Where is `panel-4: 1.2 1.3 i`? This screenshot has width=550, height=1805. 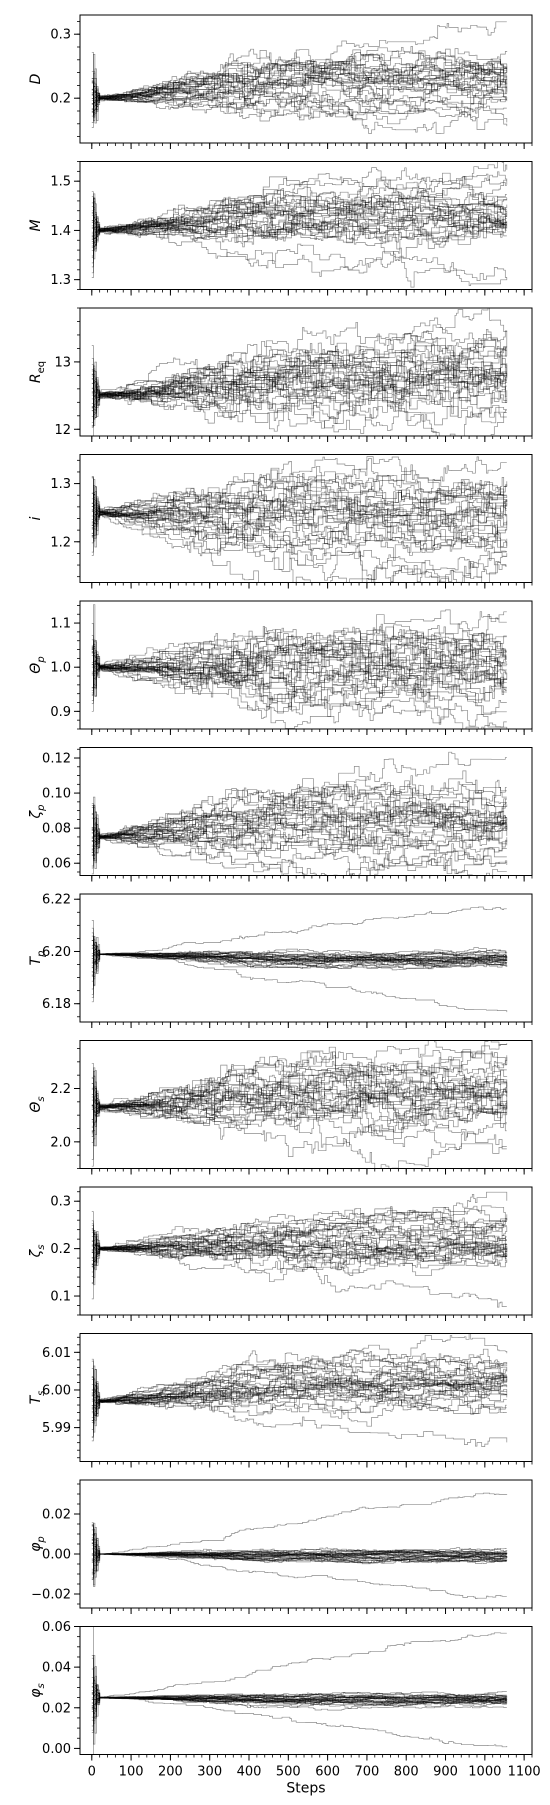 panel-4: 1.2 1.3 i is located at coordinates (280, 521).